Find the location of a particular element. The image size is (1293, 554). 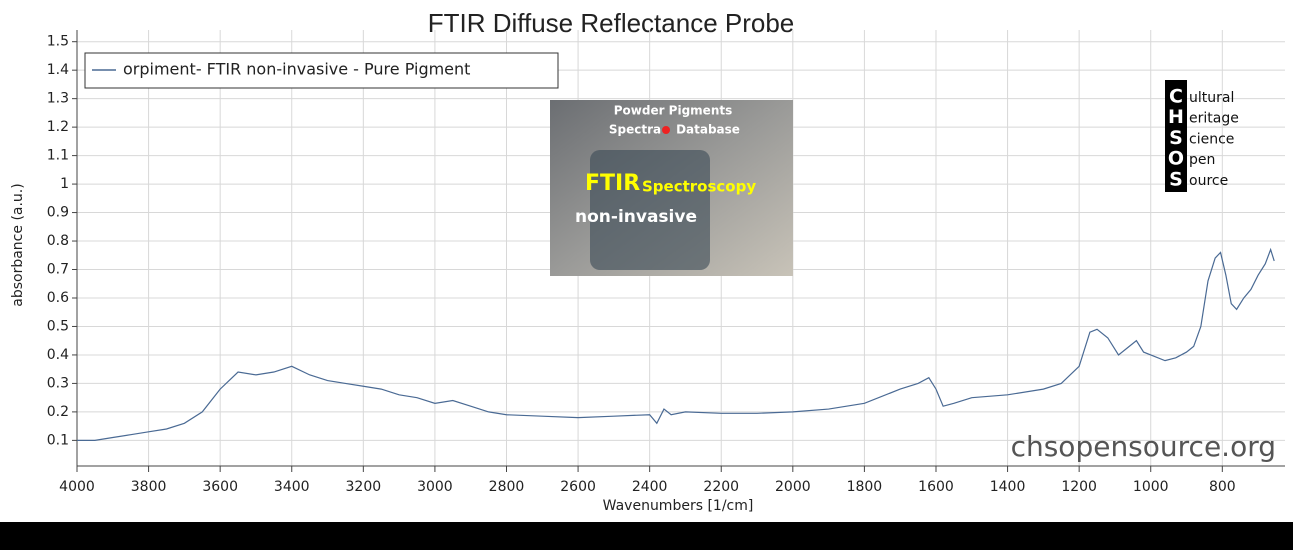

x-tick-label: 3000 is located at coordinates (435, 487).